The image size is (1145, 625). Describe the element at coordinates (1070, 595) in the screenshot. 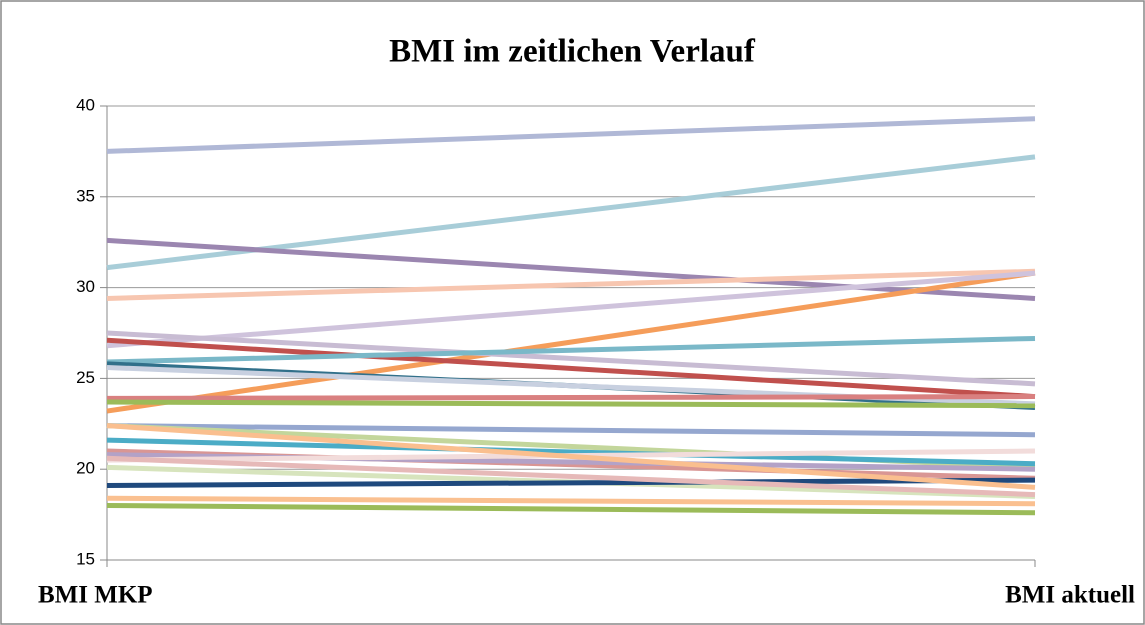

I see `x-tick-label: BMI aktuell` at that location.